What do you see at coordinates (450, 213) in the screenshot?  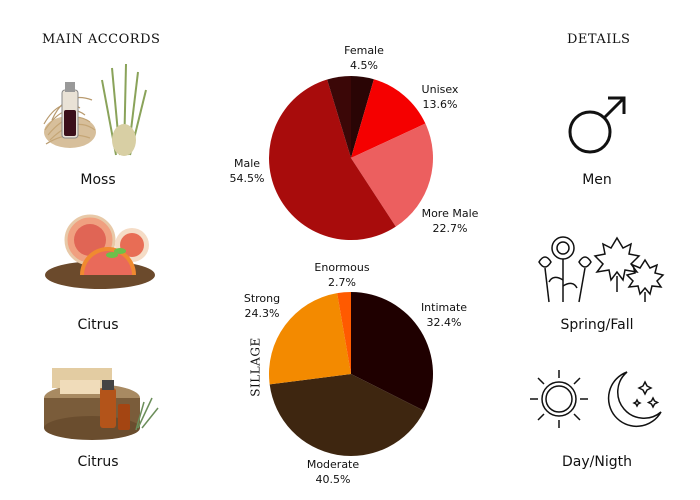 I see `pie-label-more-male: More Male` at bounding box center [450, 213].